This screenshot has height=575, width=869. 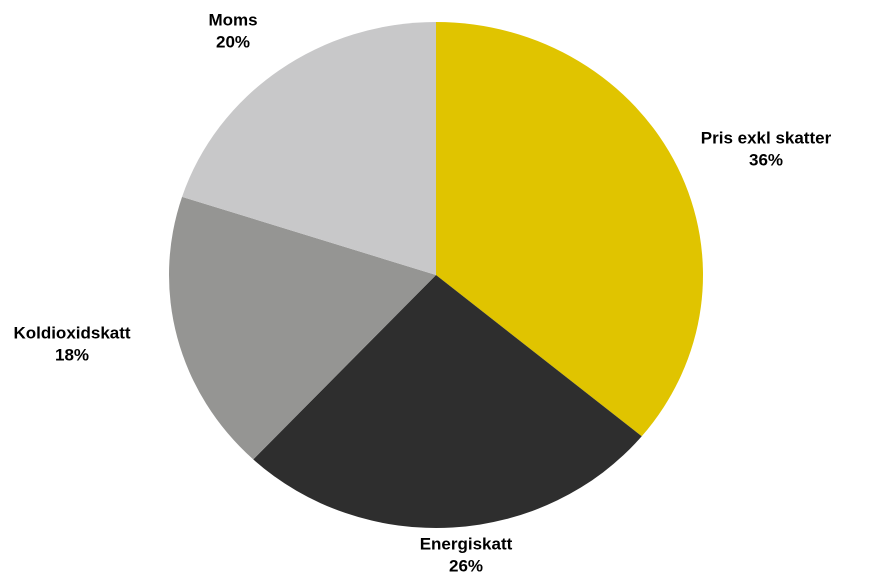 What do you see at coordinates (72, 354) in the screenshot?
I see `slice-value-label: 18%` at bounding box center [72, 354].